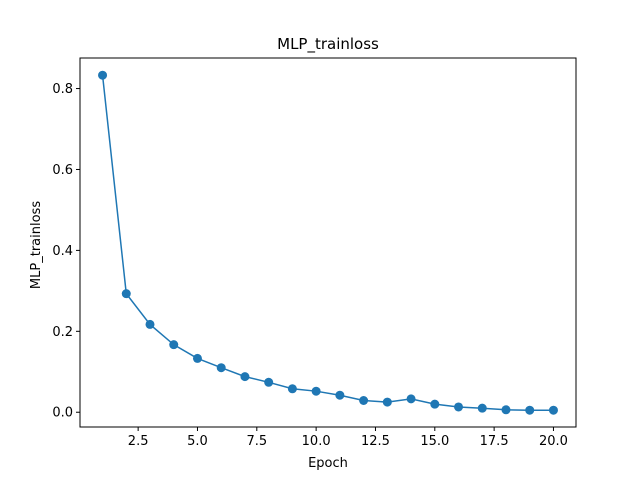 This screenshot has width=640, height=484. I want to click on x-tick-label: 15.0, so click(434, 441).